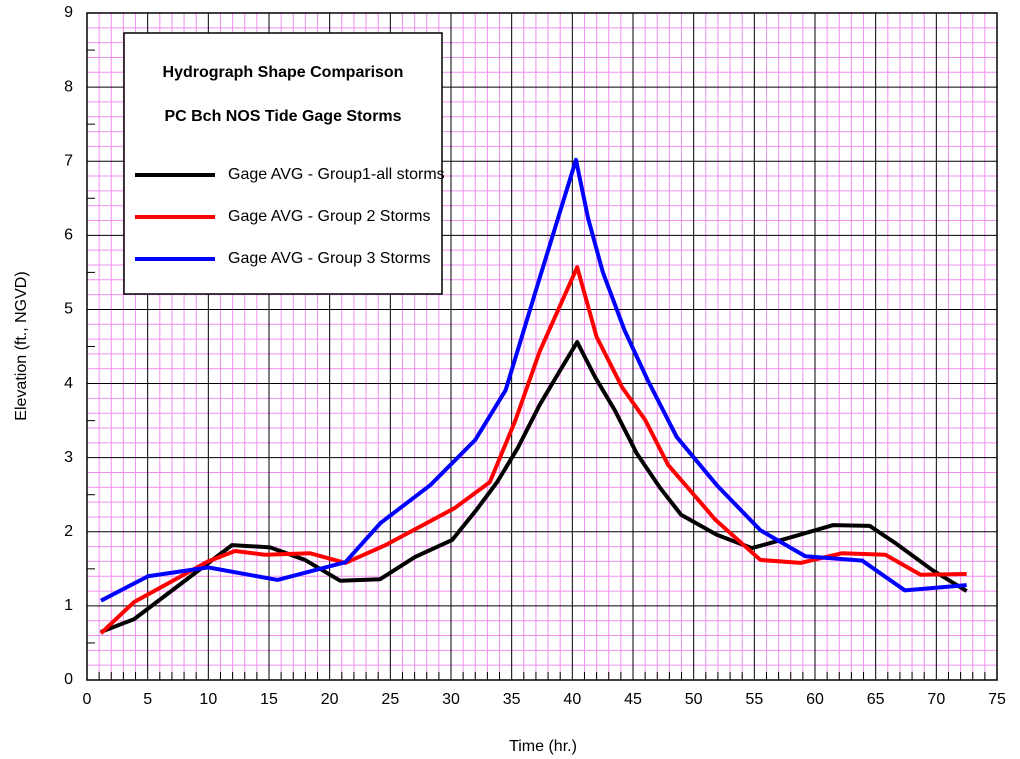  What do you see at coordinates (68, 235) in the screenshot?
I see `y-tick-label: 6` at bounding box center [68, 235].